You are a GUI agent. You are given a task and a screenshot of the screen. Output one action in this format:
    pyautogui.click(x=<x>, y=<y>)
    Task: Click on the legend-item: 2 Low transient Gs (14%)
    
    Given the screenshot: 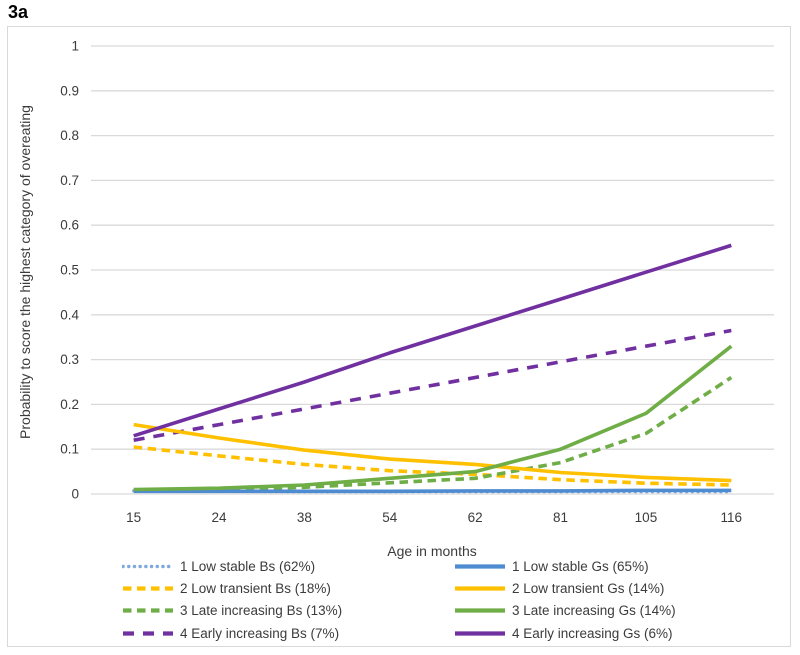 What is the action you would take?
    pyautogui.click(x=565, y=588)
    